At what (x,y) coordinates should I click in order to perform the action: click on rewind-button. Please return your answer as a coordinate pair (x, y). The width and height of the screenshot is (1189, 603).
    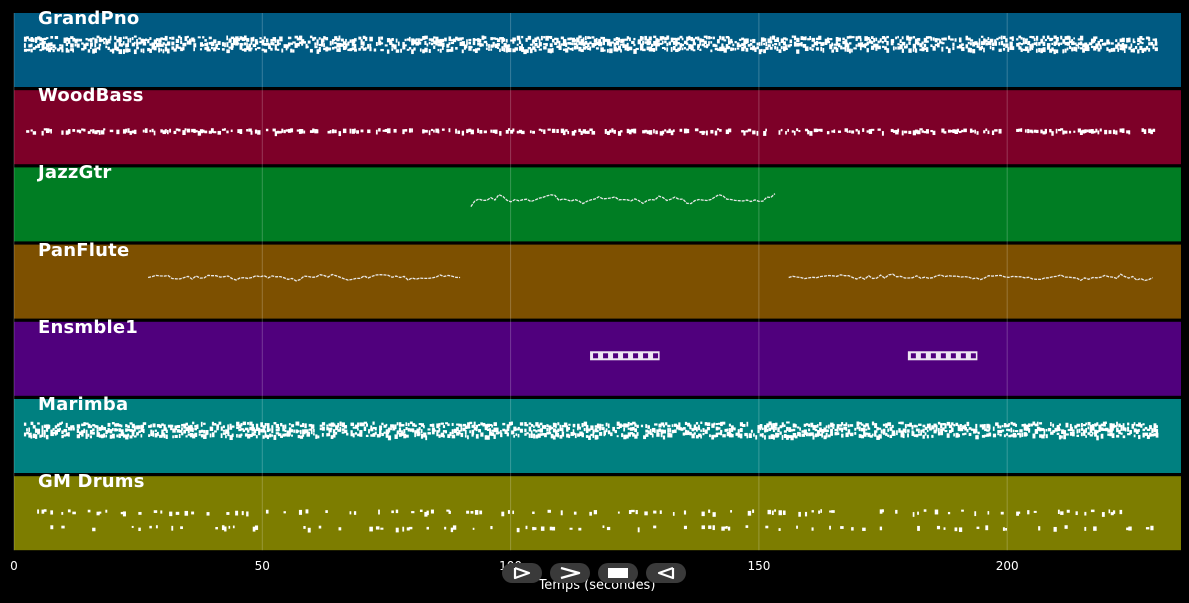
    Looking at the image, I should click on (666, 573).